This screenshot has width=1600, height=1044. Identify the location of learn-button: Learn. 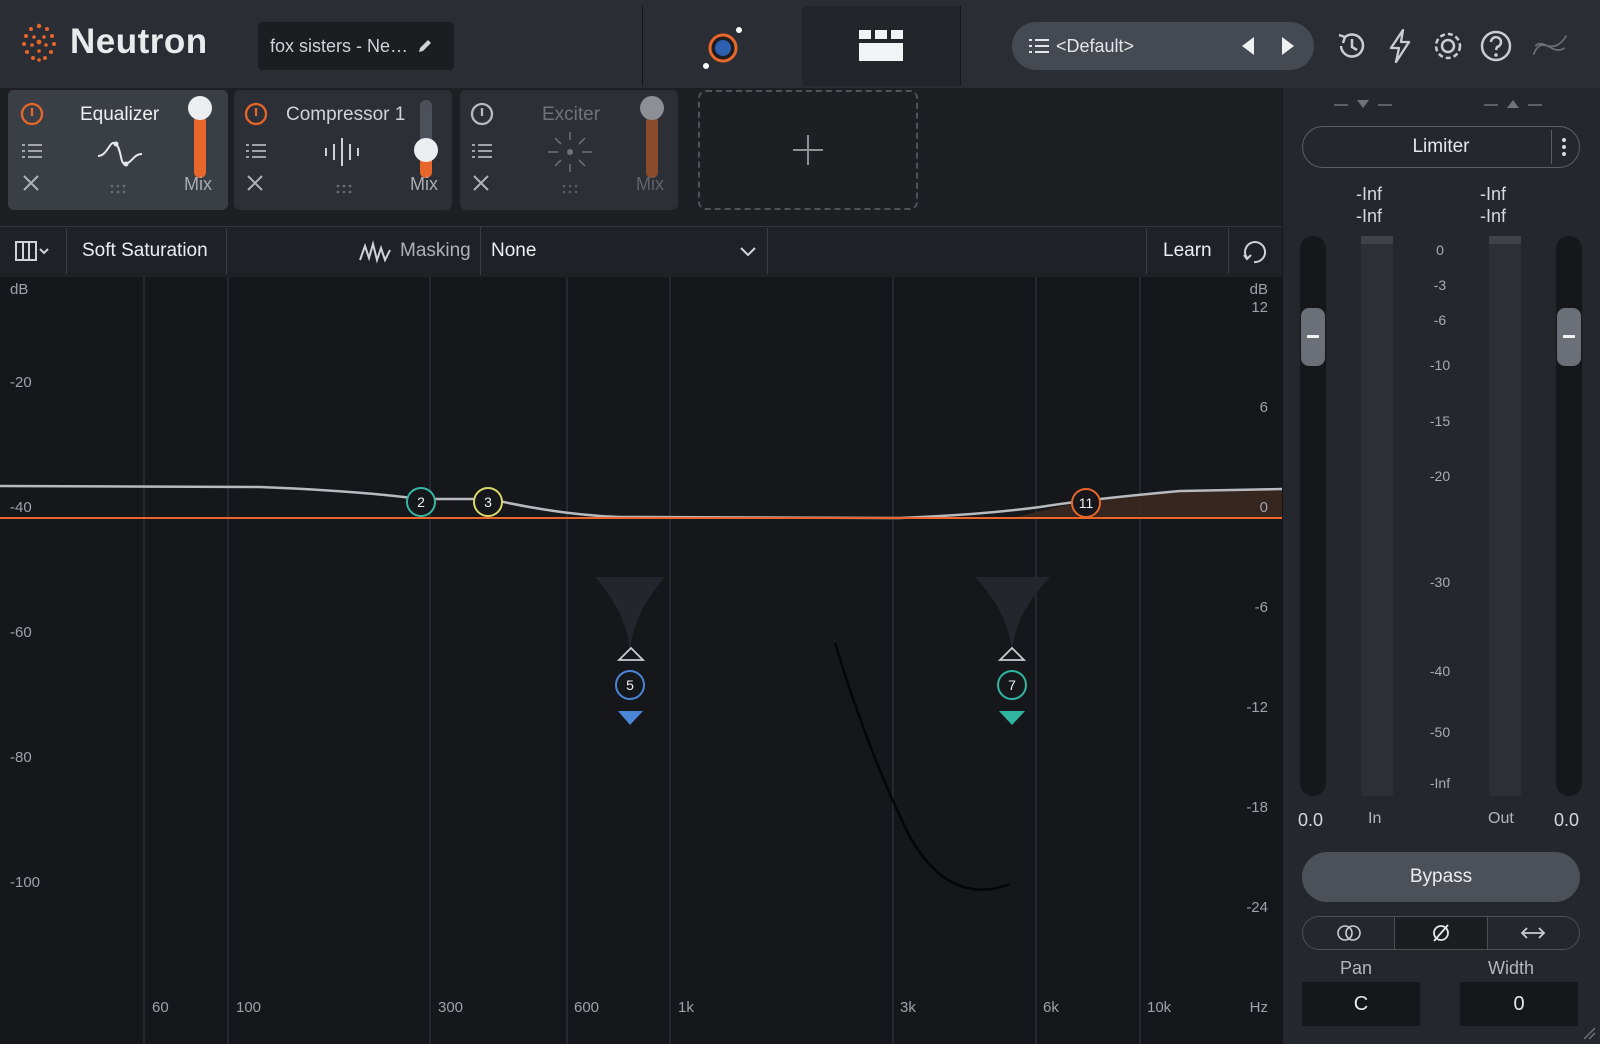
(1187, 250).